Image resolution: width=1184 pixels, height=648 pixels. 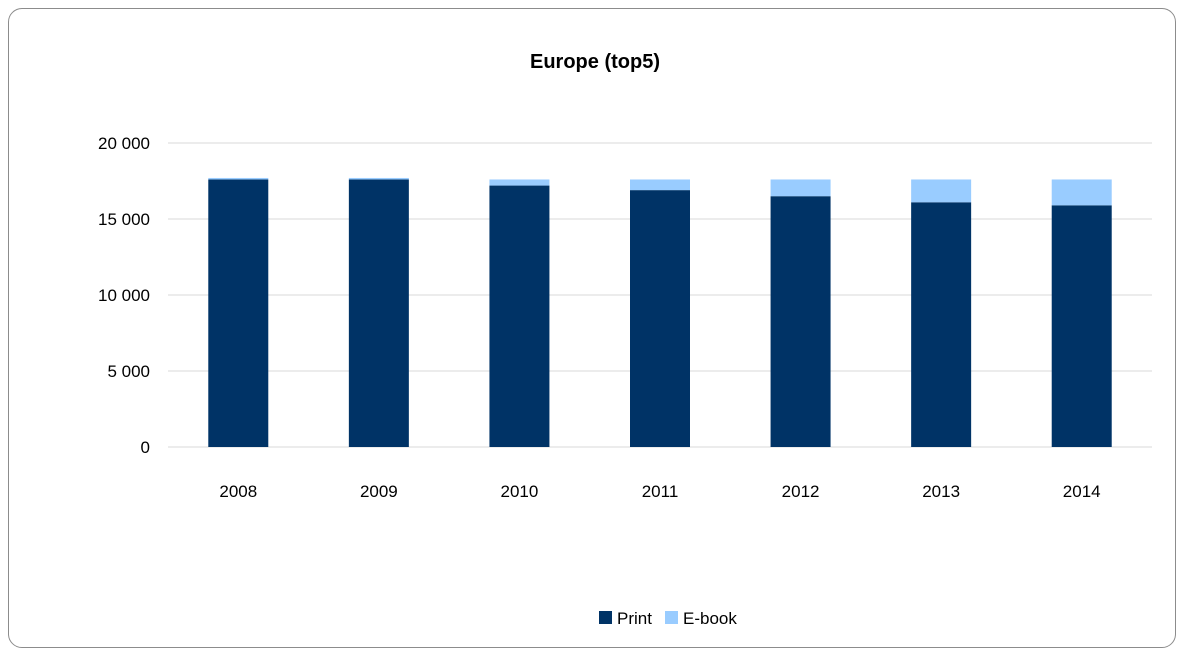 What do you see at coordinates (710, 618) in the screenshot?
I see `legend-label: E-book` at bounding box center [710, 618].